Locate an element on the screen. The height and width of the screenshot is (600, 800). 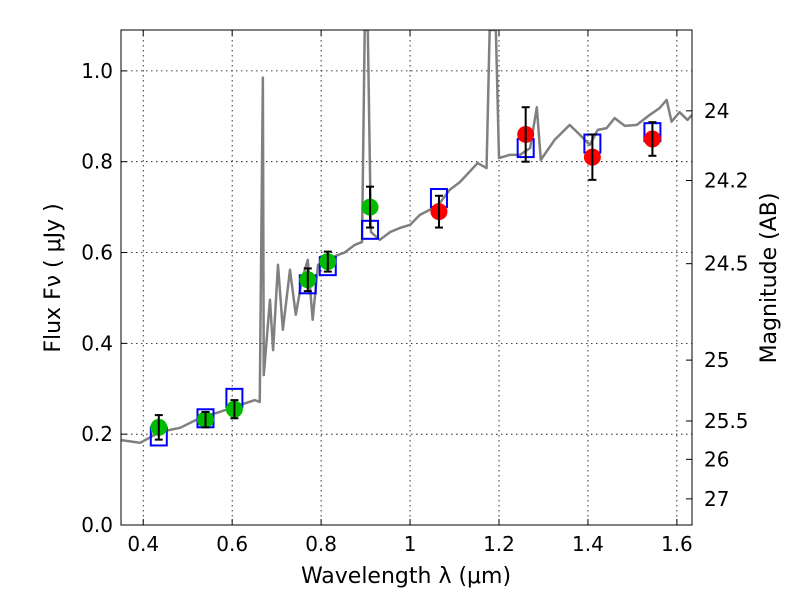
x-tick-label: 1.6 is located at coordinates (677, 544).